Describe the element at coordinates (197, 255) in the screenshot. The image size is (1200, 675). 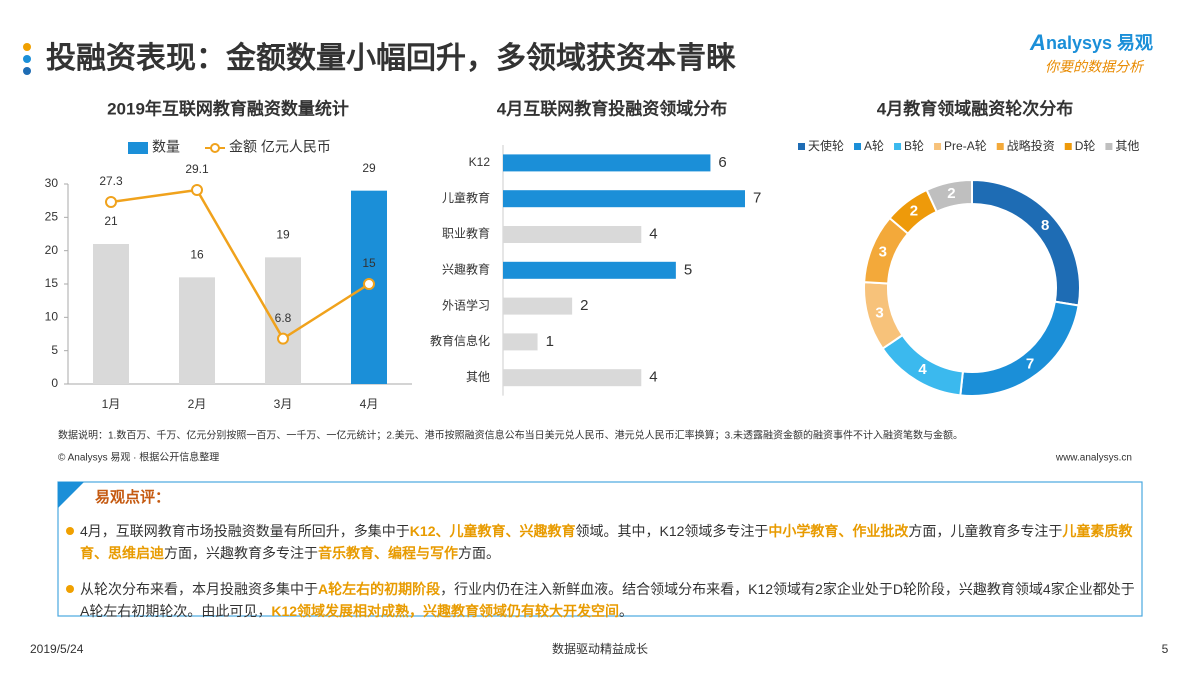
I see `data-label: 16` at that location.